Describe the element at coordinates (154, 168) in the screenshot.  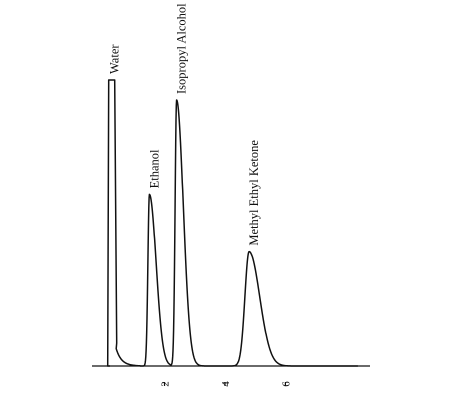
I see `peak-label-ethanol: Ethanol` at that location.